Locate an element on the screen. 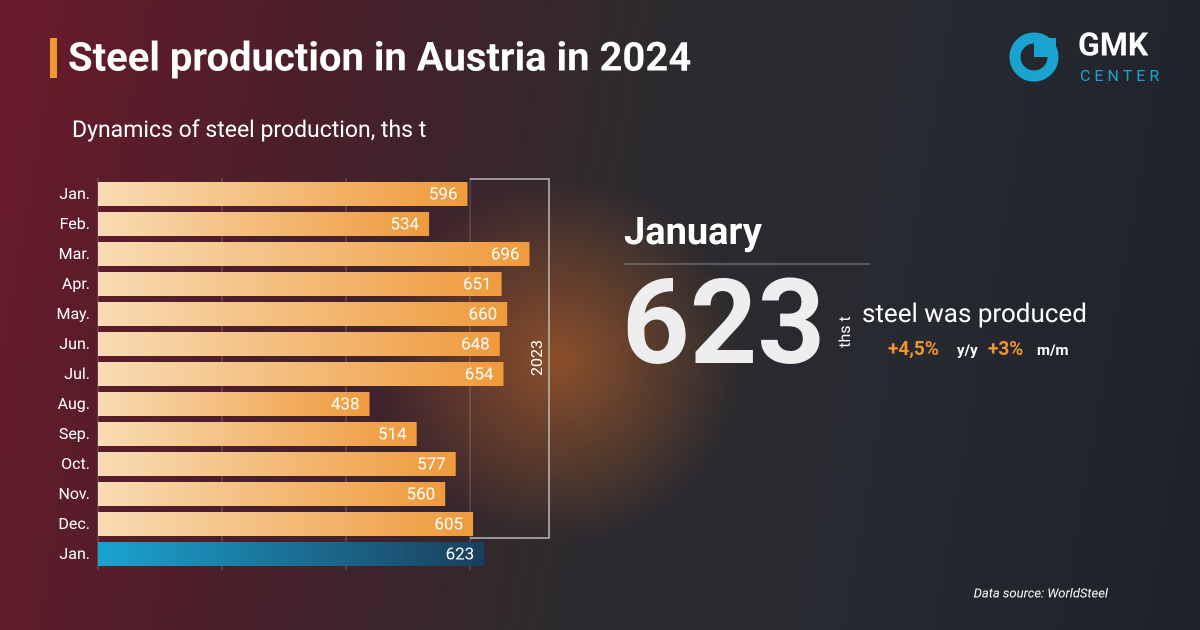  value-label: 577 is located at coordinates (431, 464).